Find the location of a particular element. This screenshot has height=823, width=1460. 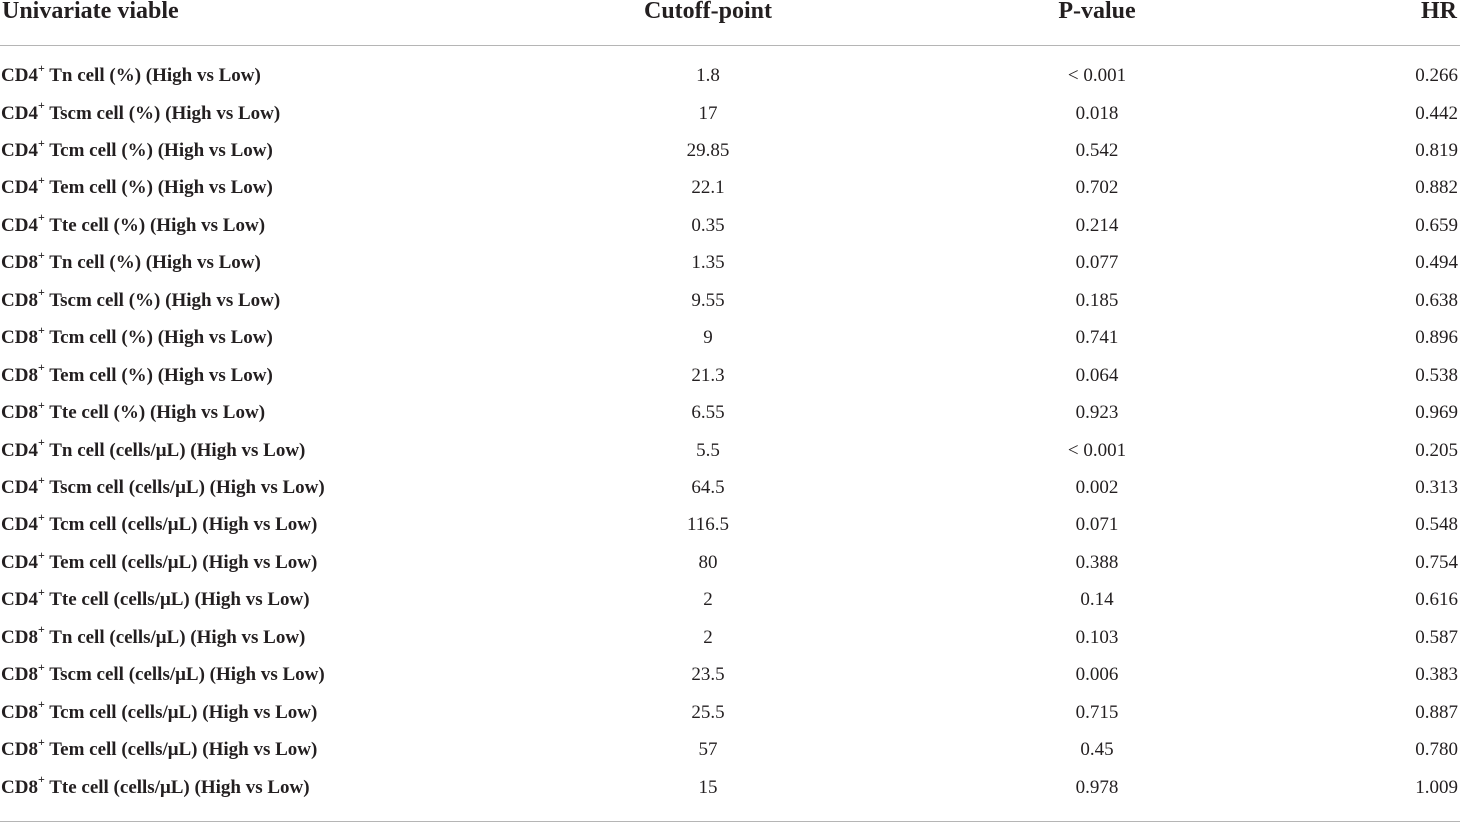

row-variable-label: CD4+ Tem cell (cells/μL) (High vs Low) is located at coordinates (159, 562).